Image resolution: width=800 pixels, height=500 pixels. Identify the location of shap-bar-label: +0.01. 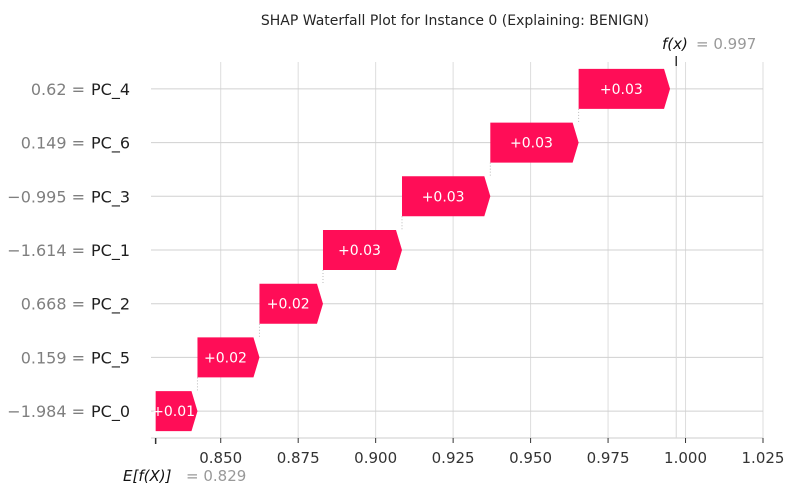
(173, 412).